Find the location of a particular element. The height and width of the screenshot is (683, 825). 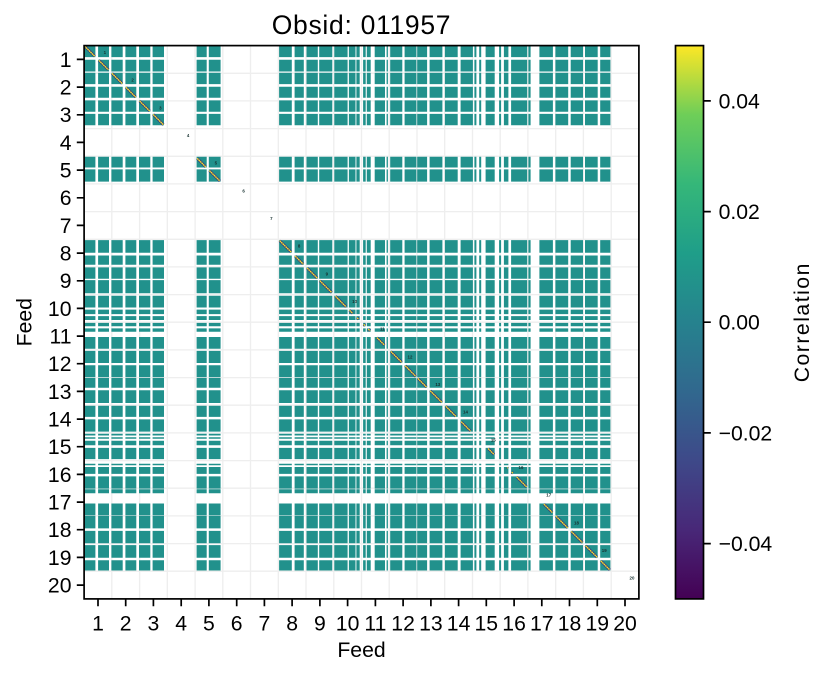

svg-text: 0.02 is located at coordinates (739, 212).